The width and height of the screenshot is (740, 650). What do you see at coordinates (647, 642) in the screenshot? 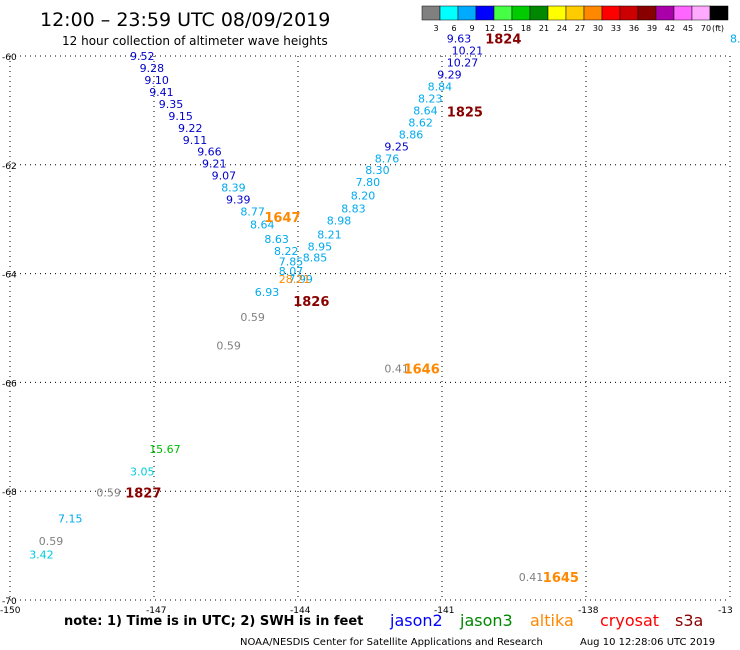
I see `timestamp-text: Aug 10 12:28:06 UTC 2019` at bounding box center [647, 642].